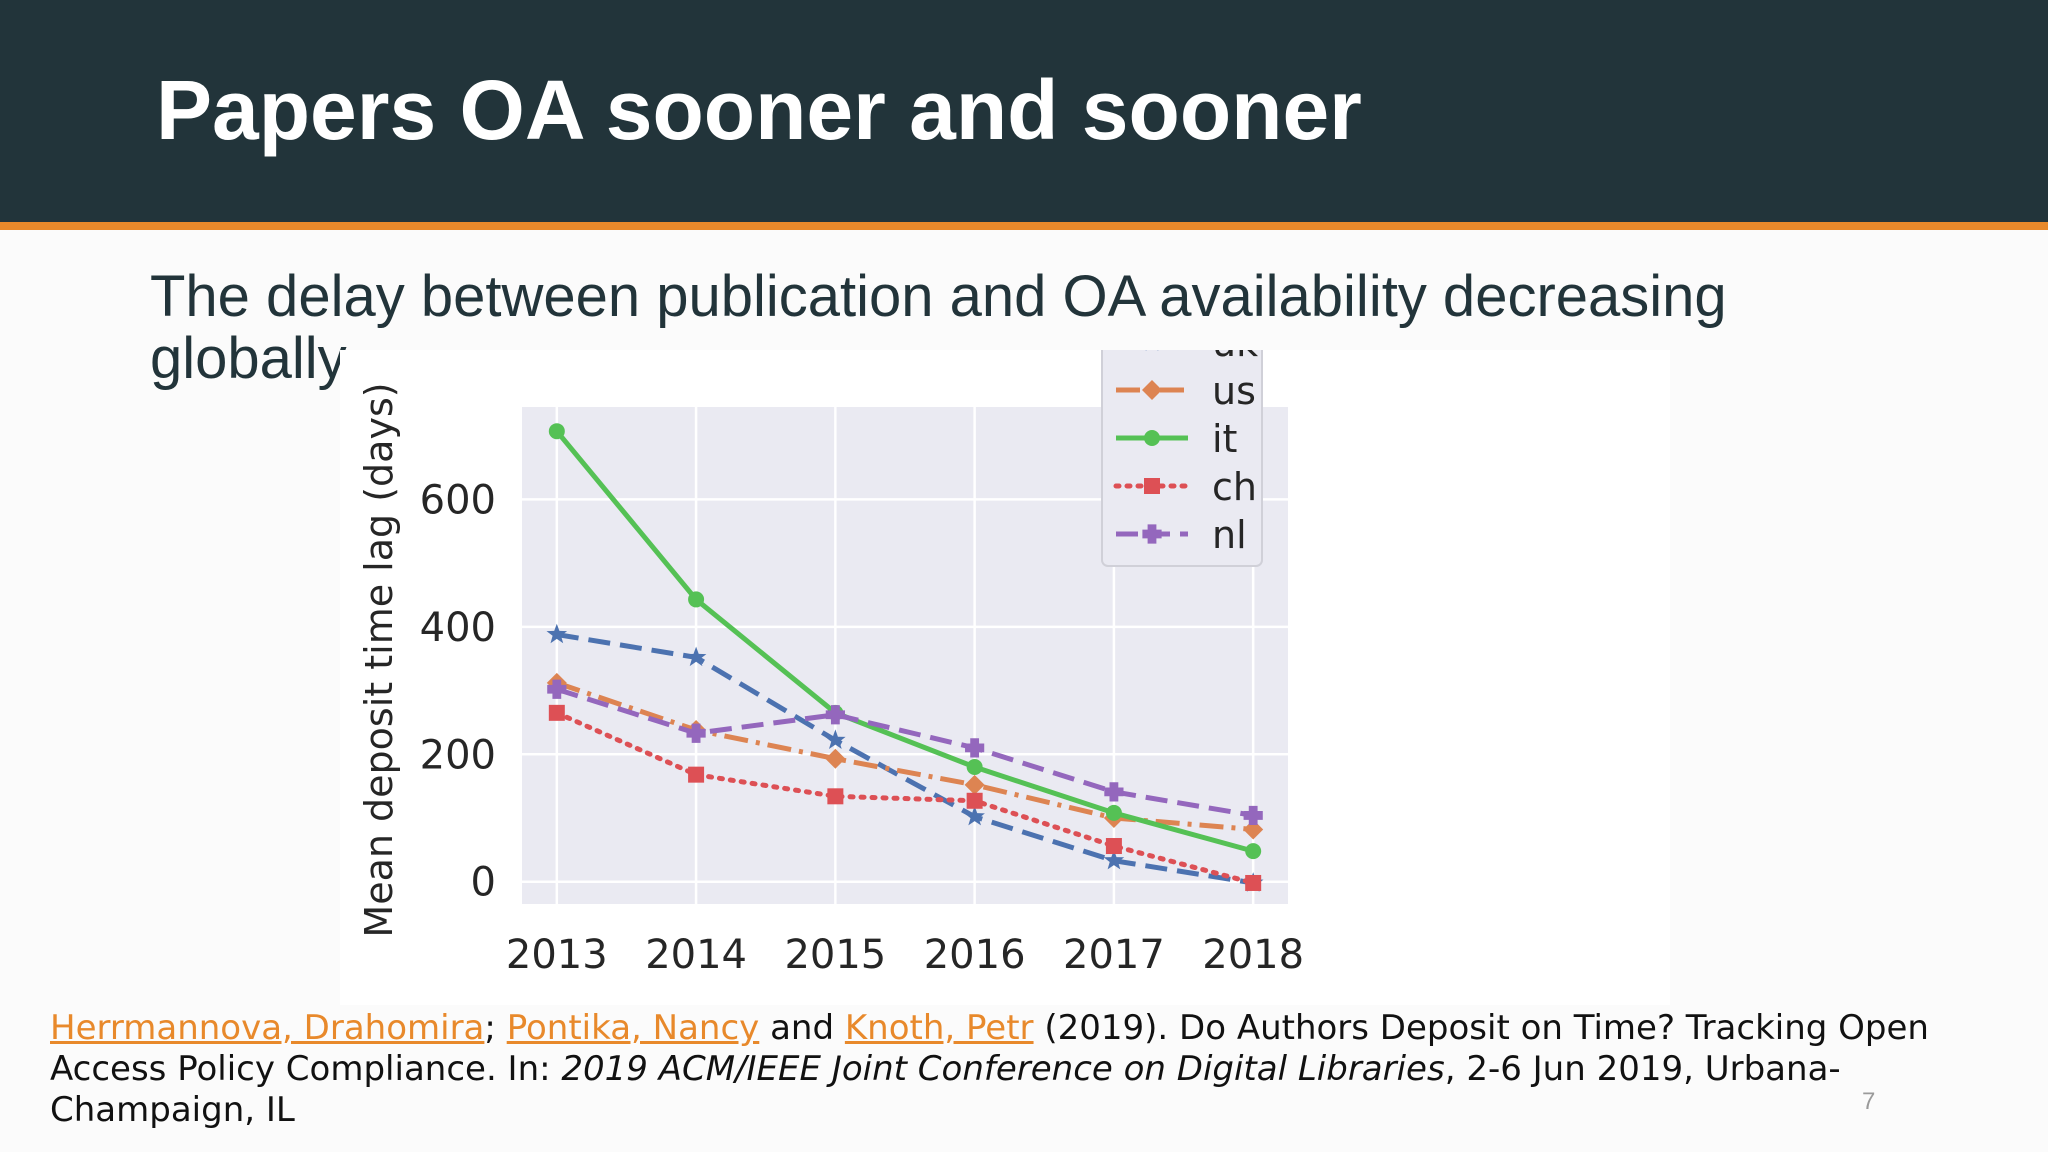 The width and height of the screenshot is (2048, 1152). I want to click on x-tick-label: 2017, so click(1114, 955).